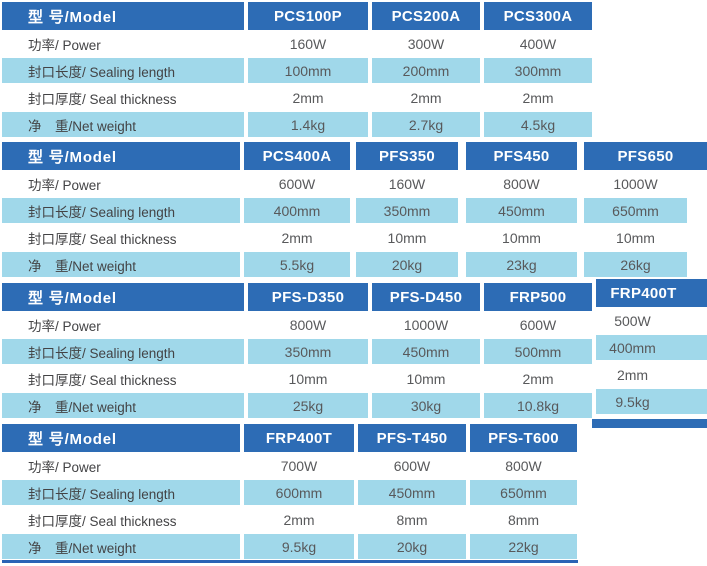 The image size is (707, 566). Describe the element at coordinates (426, 16) in the screenshot. I see `model-header-cell: PCS200A` at that location.